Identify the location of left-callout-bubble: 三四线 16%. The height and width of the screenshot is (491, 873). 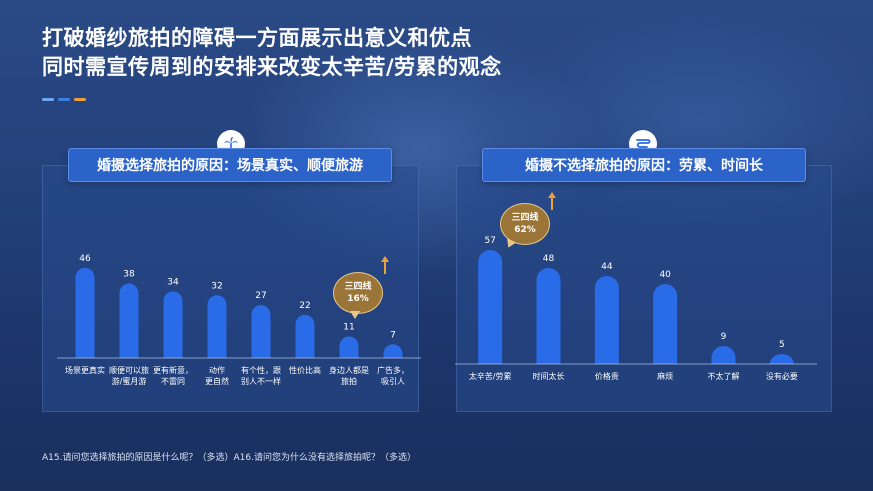
(358, 293).